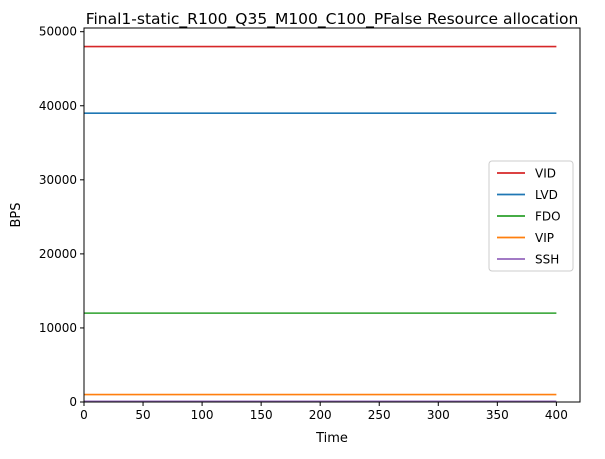 This screenshot has width=605, height=459. Describe the element at coordinates (58, 328) in the screenshot. I see `y-tick-label: 10000` at that location.